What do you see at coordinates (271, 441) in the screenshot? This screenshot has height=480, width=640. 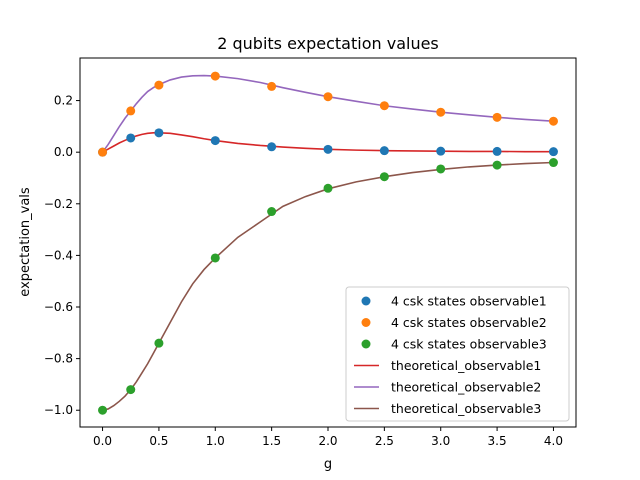 I see `x-tick-label: 1.5` at bounding box center [271, 441].